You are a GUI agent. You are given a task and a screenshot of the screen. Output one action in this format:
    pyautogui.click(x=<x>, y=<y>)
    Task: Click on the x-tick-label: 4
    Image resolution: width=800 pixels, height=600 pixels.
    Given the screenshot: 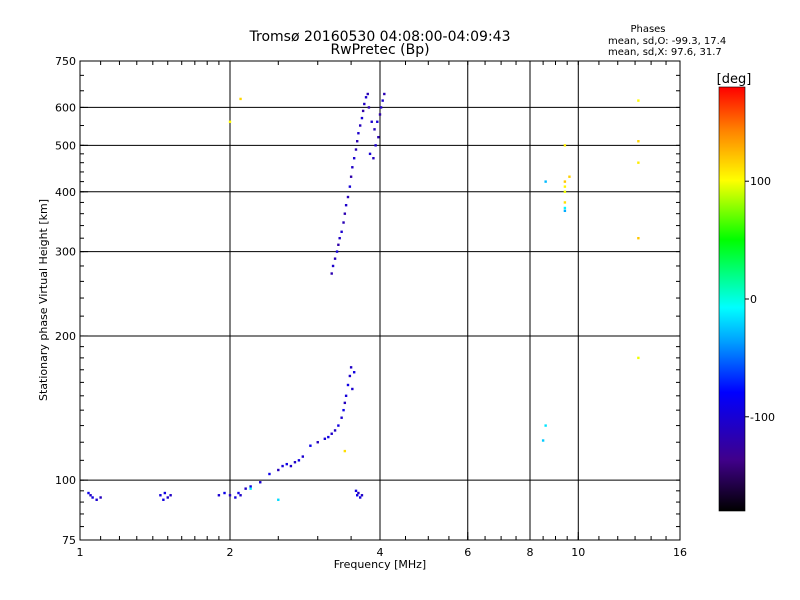 What is the action you would take?
    pyautogui.click(x=380, y=552)
    